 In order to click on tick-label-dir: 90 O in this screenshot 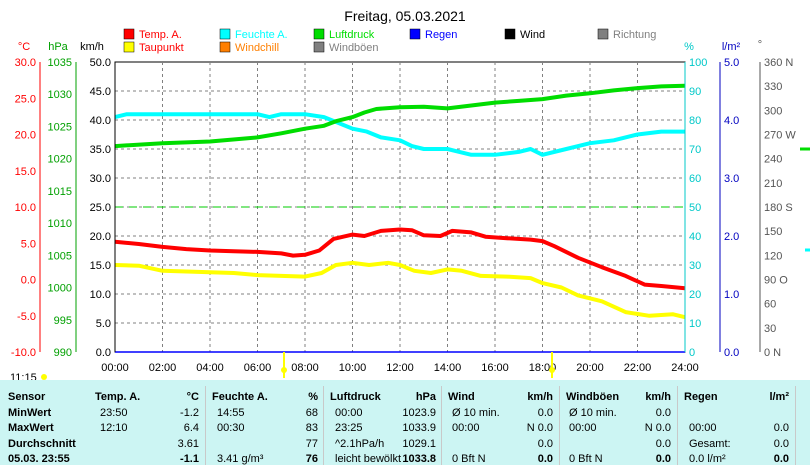, I will do `click(776, 281)`.